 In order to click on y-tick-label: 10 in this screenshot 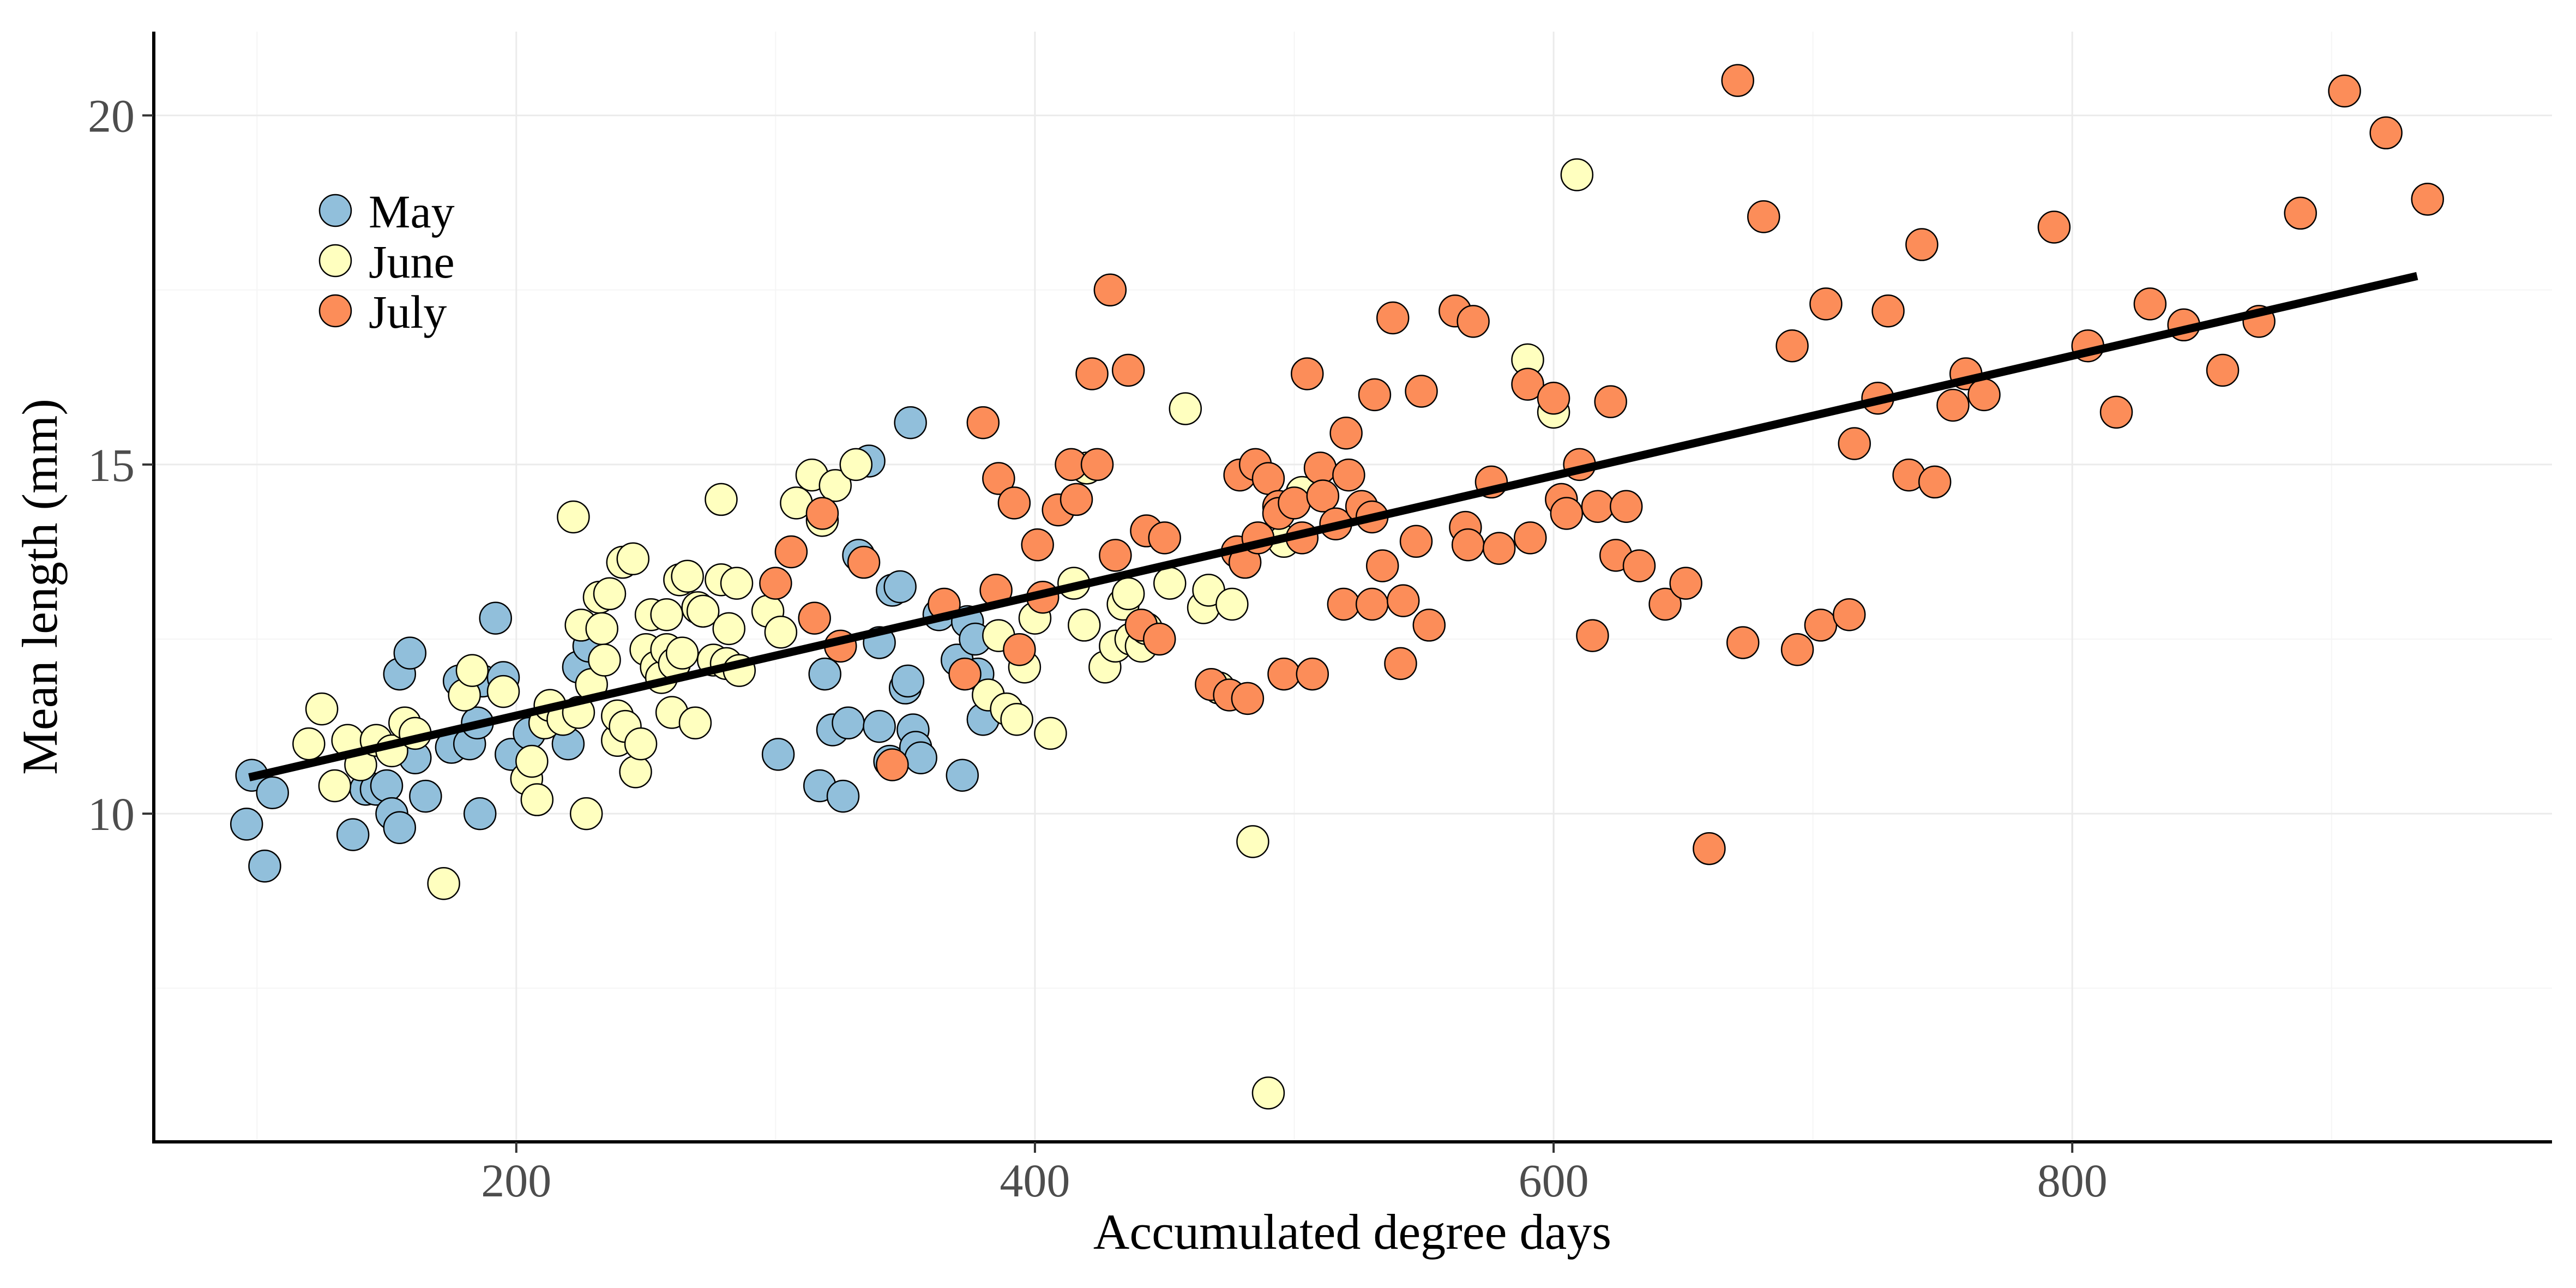, I will do `click(111, 814)`.